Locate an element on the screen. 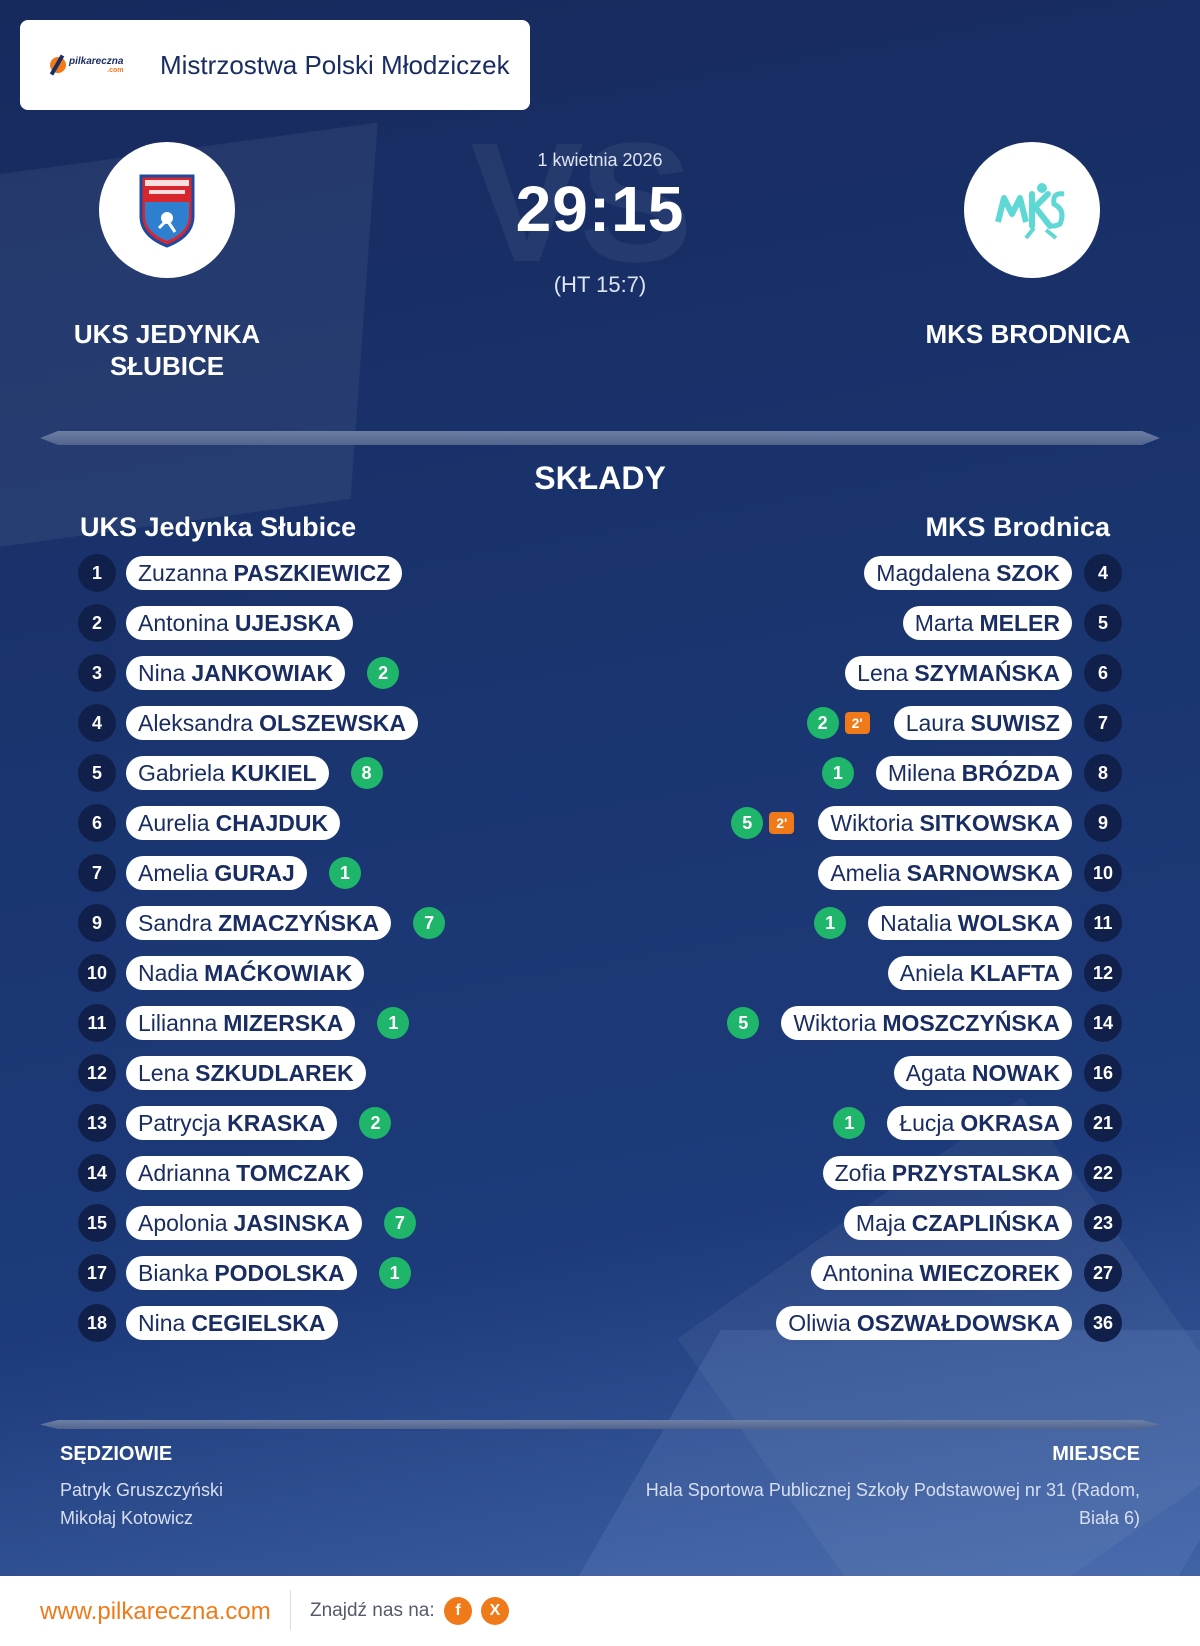 The height and width of the screenshot is (1646, 1200). player-name: Maja CZAPLIŃSKA is located at coordinates (957, 1223).